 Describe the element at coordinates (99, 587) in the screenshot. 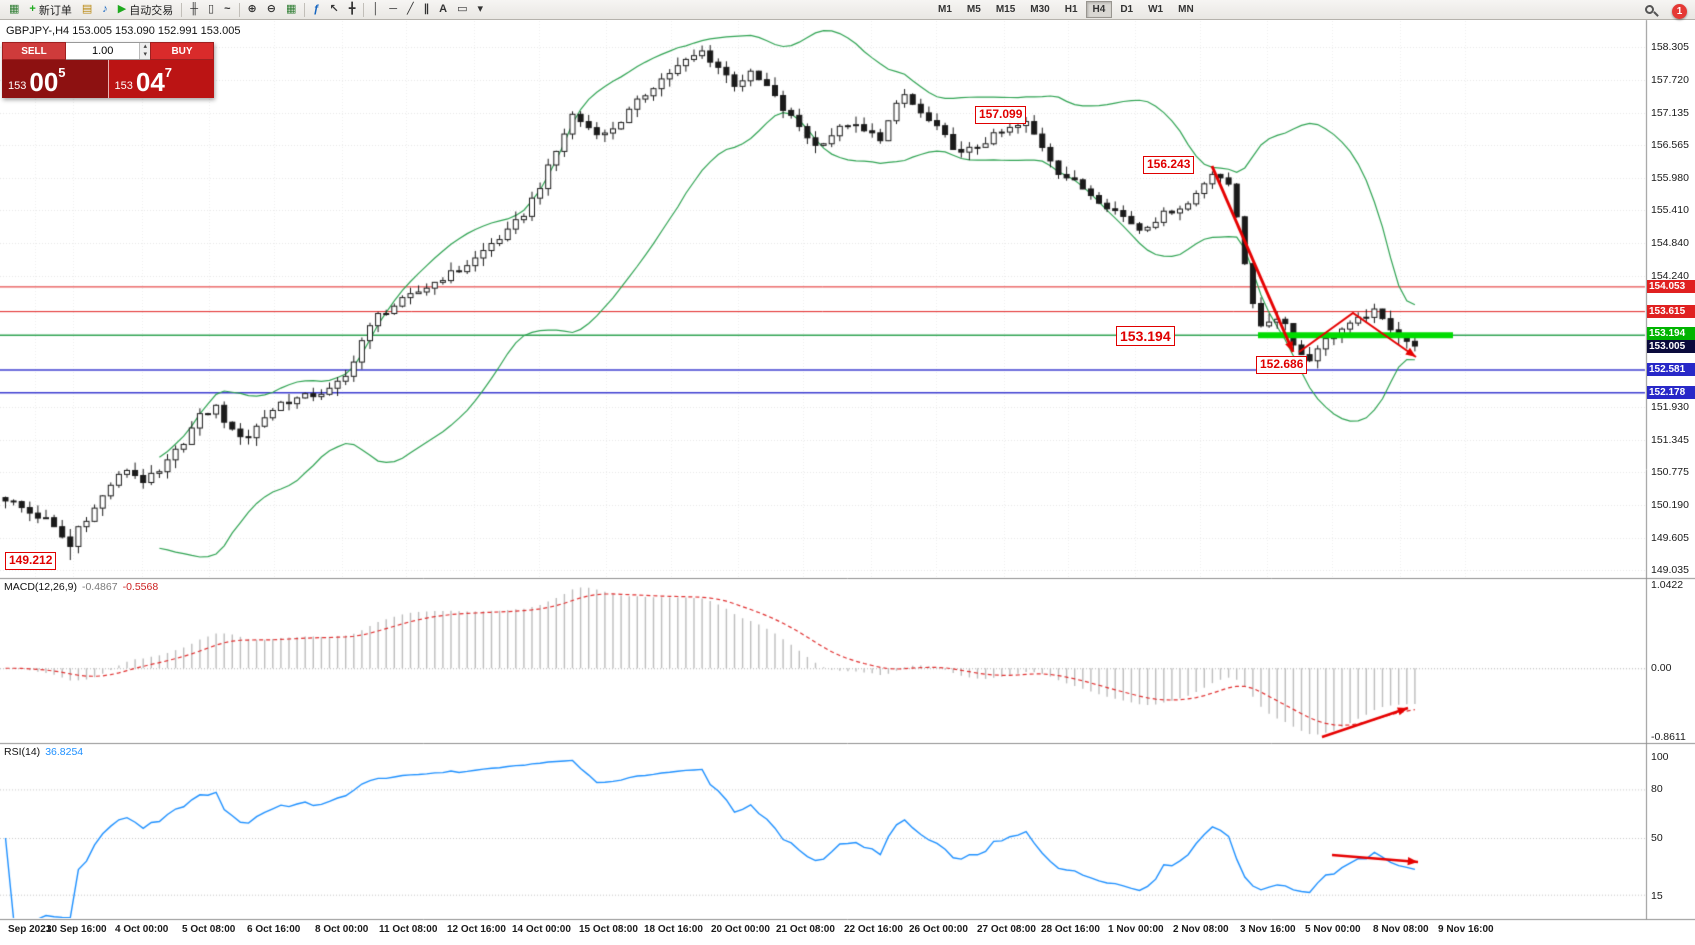

I see `macd-value: -0.4867` at that location.